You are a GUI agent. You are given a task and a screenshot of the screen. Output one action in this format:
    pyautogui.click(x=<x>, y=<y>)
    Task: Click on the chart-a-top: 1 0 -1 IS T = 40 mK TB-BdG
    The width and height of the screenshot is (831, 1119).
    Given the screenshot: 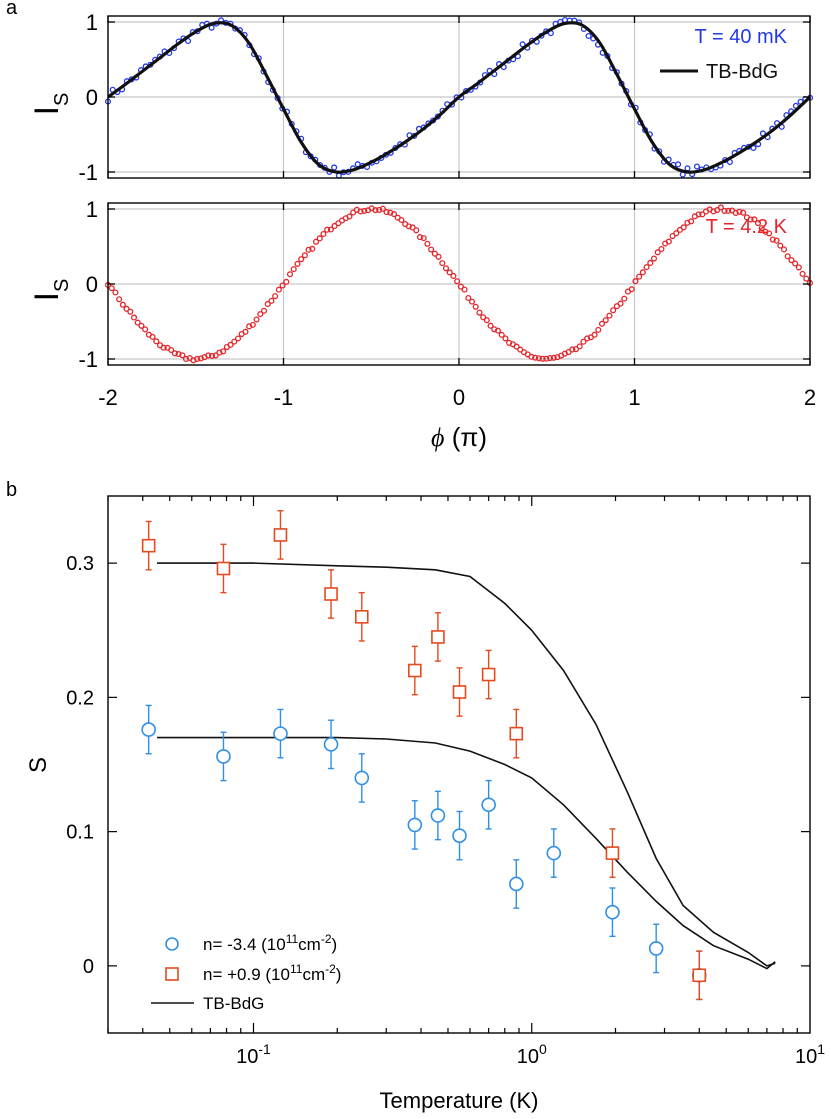 What is the action you would take?
    pyautogui.click(x=421, y=97)
    